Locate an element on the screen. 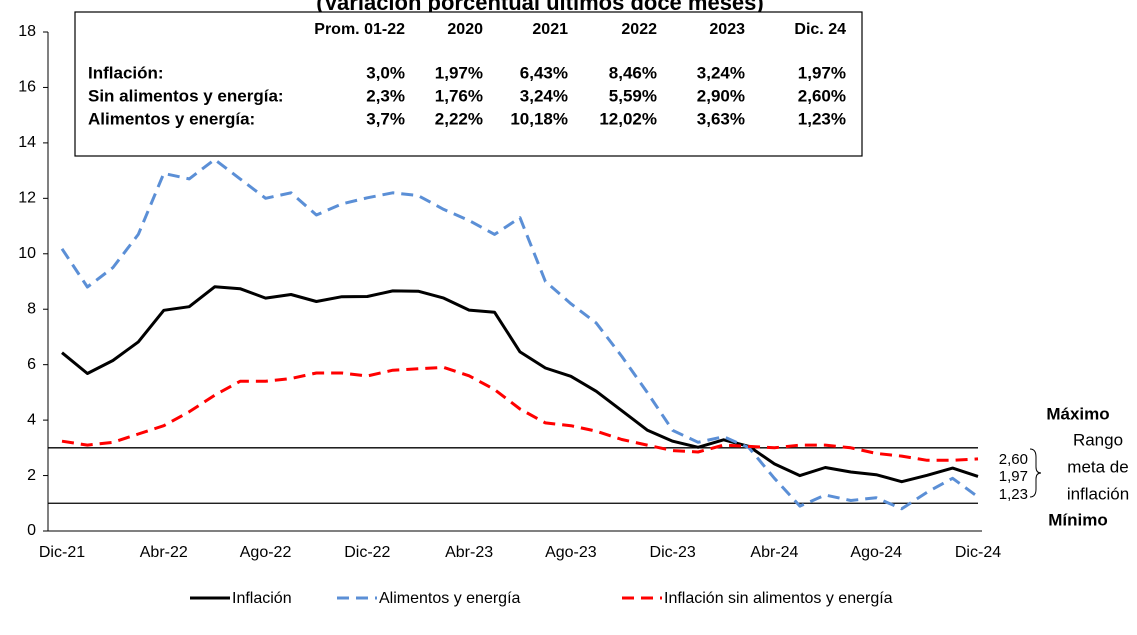 The height and width of the screenshot is (635, 1137). reference-label: Máximo is located at coordinates (1077, 413).